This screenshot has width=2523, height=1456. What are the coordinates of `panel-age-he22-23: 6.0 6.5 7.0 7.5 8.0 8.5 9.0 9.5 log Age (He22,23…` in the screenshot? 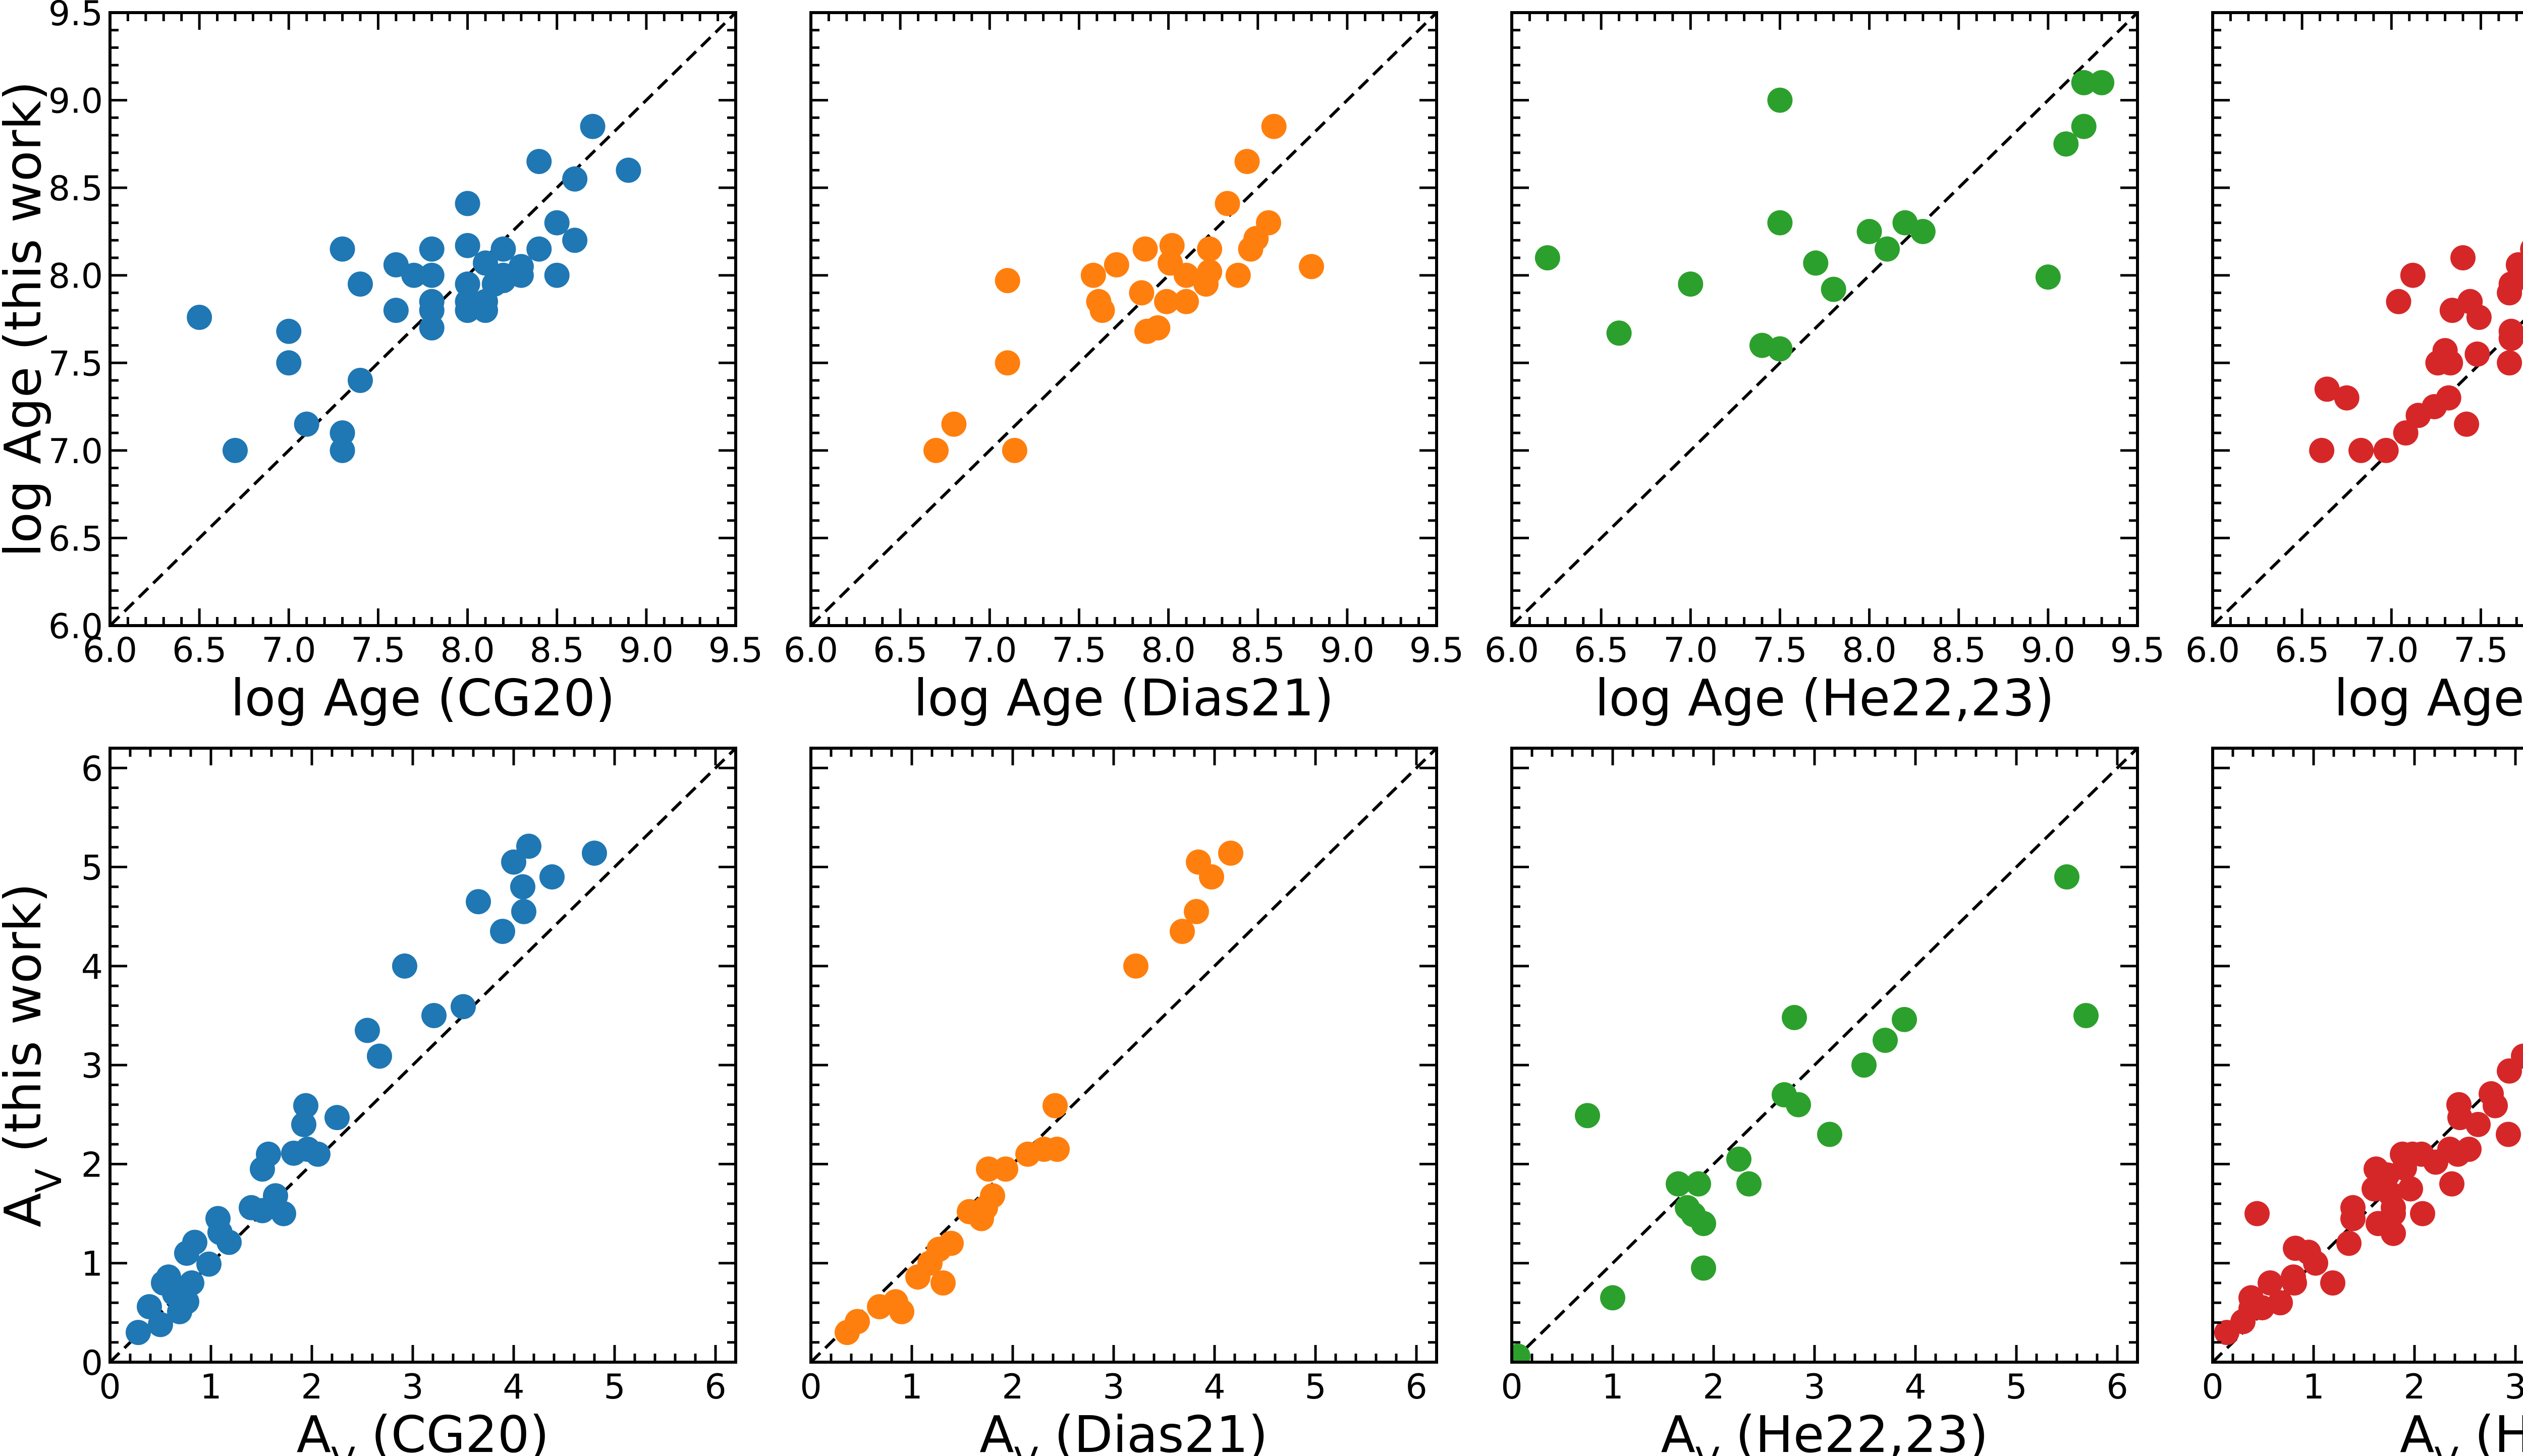 It's located at (1825, 369).